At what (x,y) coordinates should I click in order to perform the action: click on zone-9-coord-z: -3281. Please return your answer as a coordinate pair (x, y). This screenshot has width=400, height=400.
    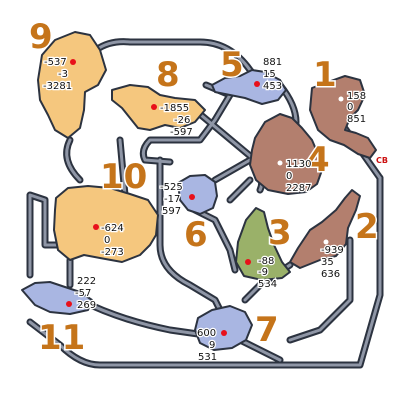
    Looking at the image, I should click on (57, 86).